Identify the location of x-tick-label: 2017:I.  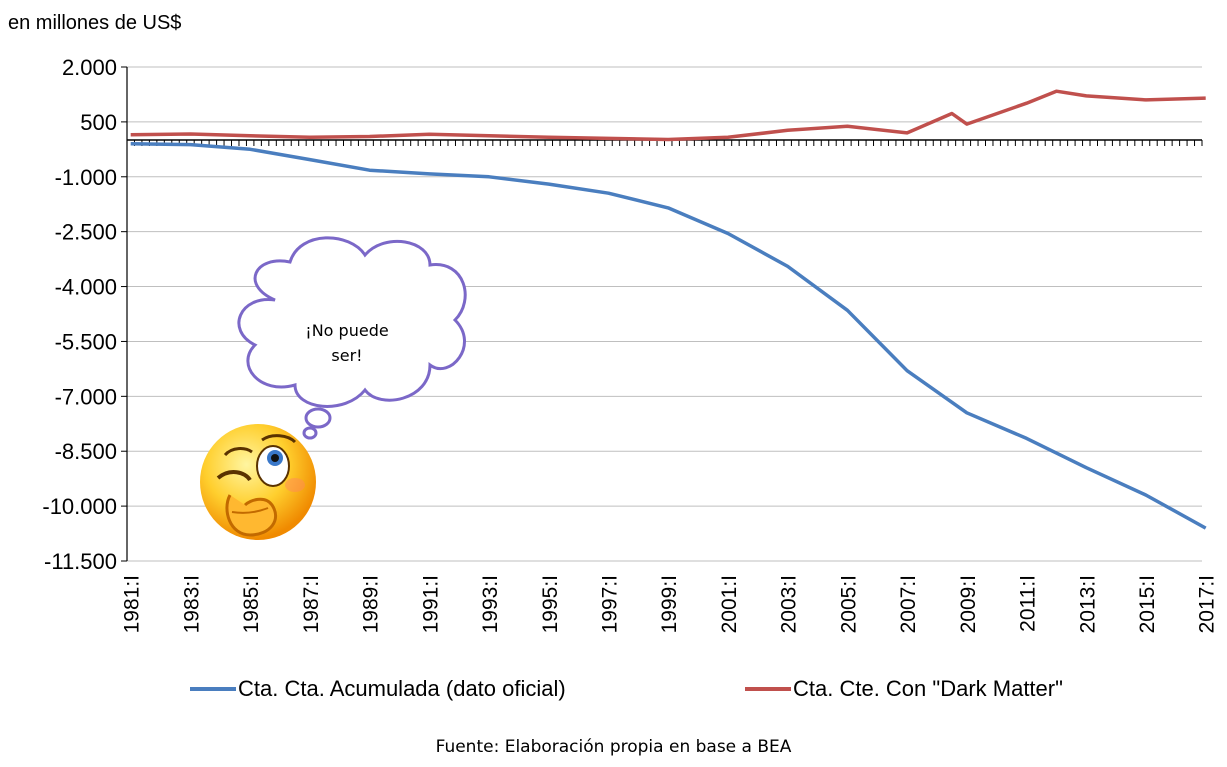
(1207, 604).